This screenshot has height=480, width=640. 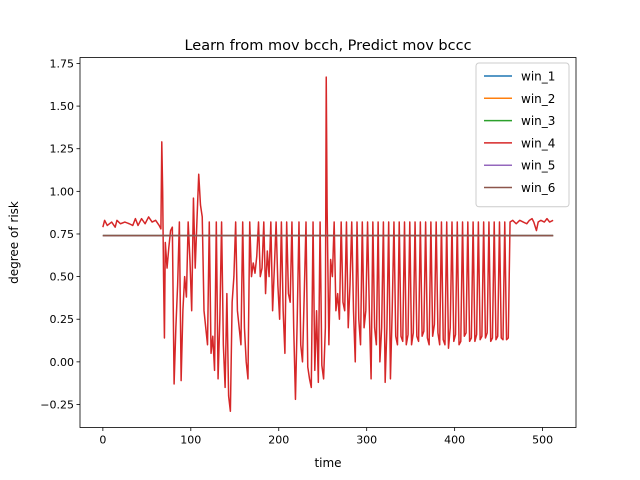 I want to click on legend-label: win_5, so click(x=538, y=166).